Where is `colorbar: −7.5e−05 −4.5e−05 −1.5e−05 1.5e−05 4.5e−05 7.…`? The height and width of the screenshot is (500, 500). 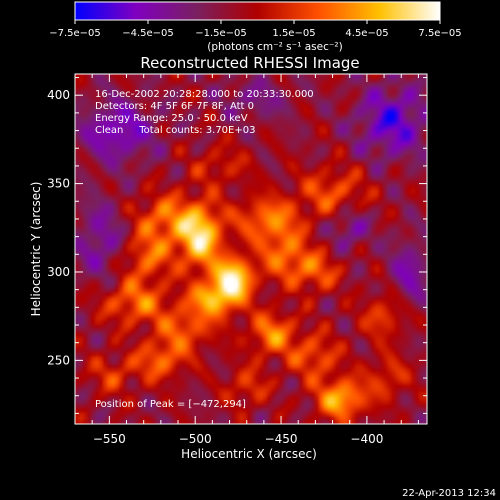
colorbar: −7.5e−05 −4.5e−05 −1.5e−05 1.5e−05 4.5e−05 7.… is located at coordinates (255, 27).